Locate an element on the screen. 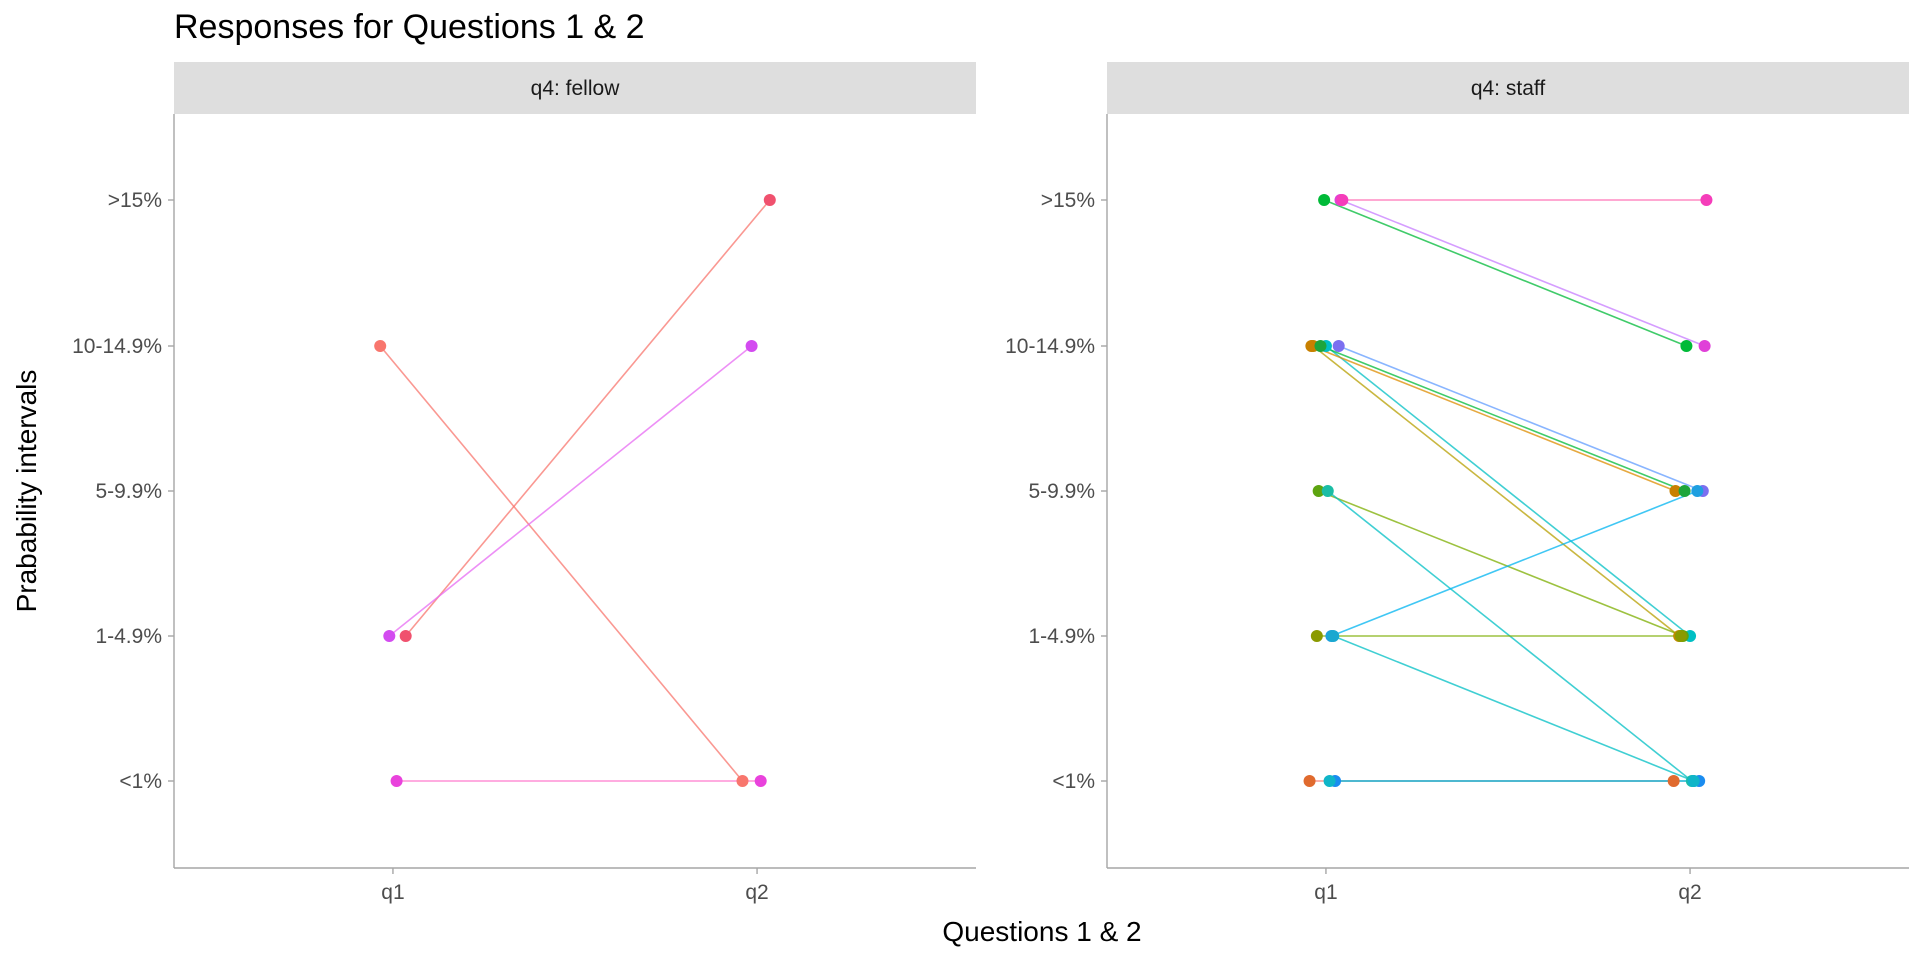 Image resolution: width=1920 pixels, height=960 pixels. points-staff is located at coordinates (1508, 490).